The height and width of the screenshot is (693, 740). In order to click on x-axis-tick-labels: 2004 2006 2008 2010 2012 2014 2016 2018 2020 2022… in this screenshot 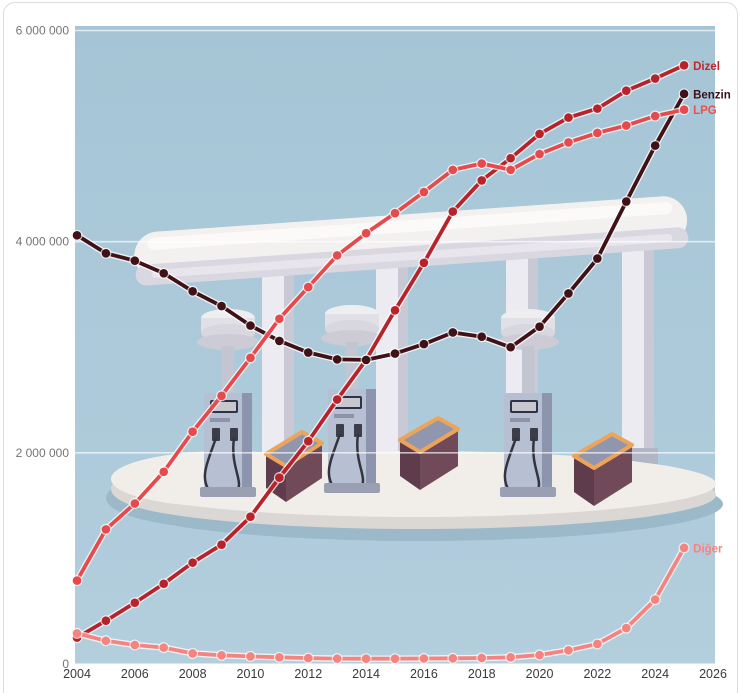, I will do `click(395, 674)`.